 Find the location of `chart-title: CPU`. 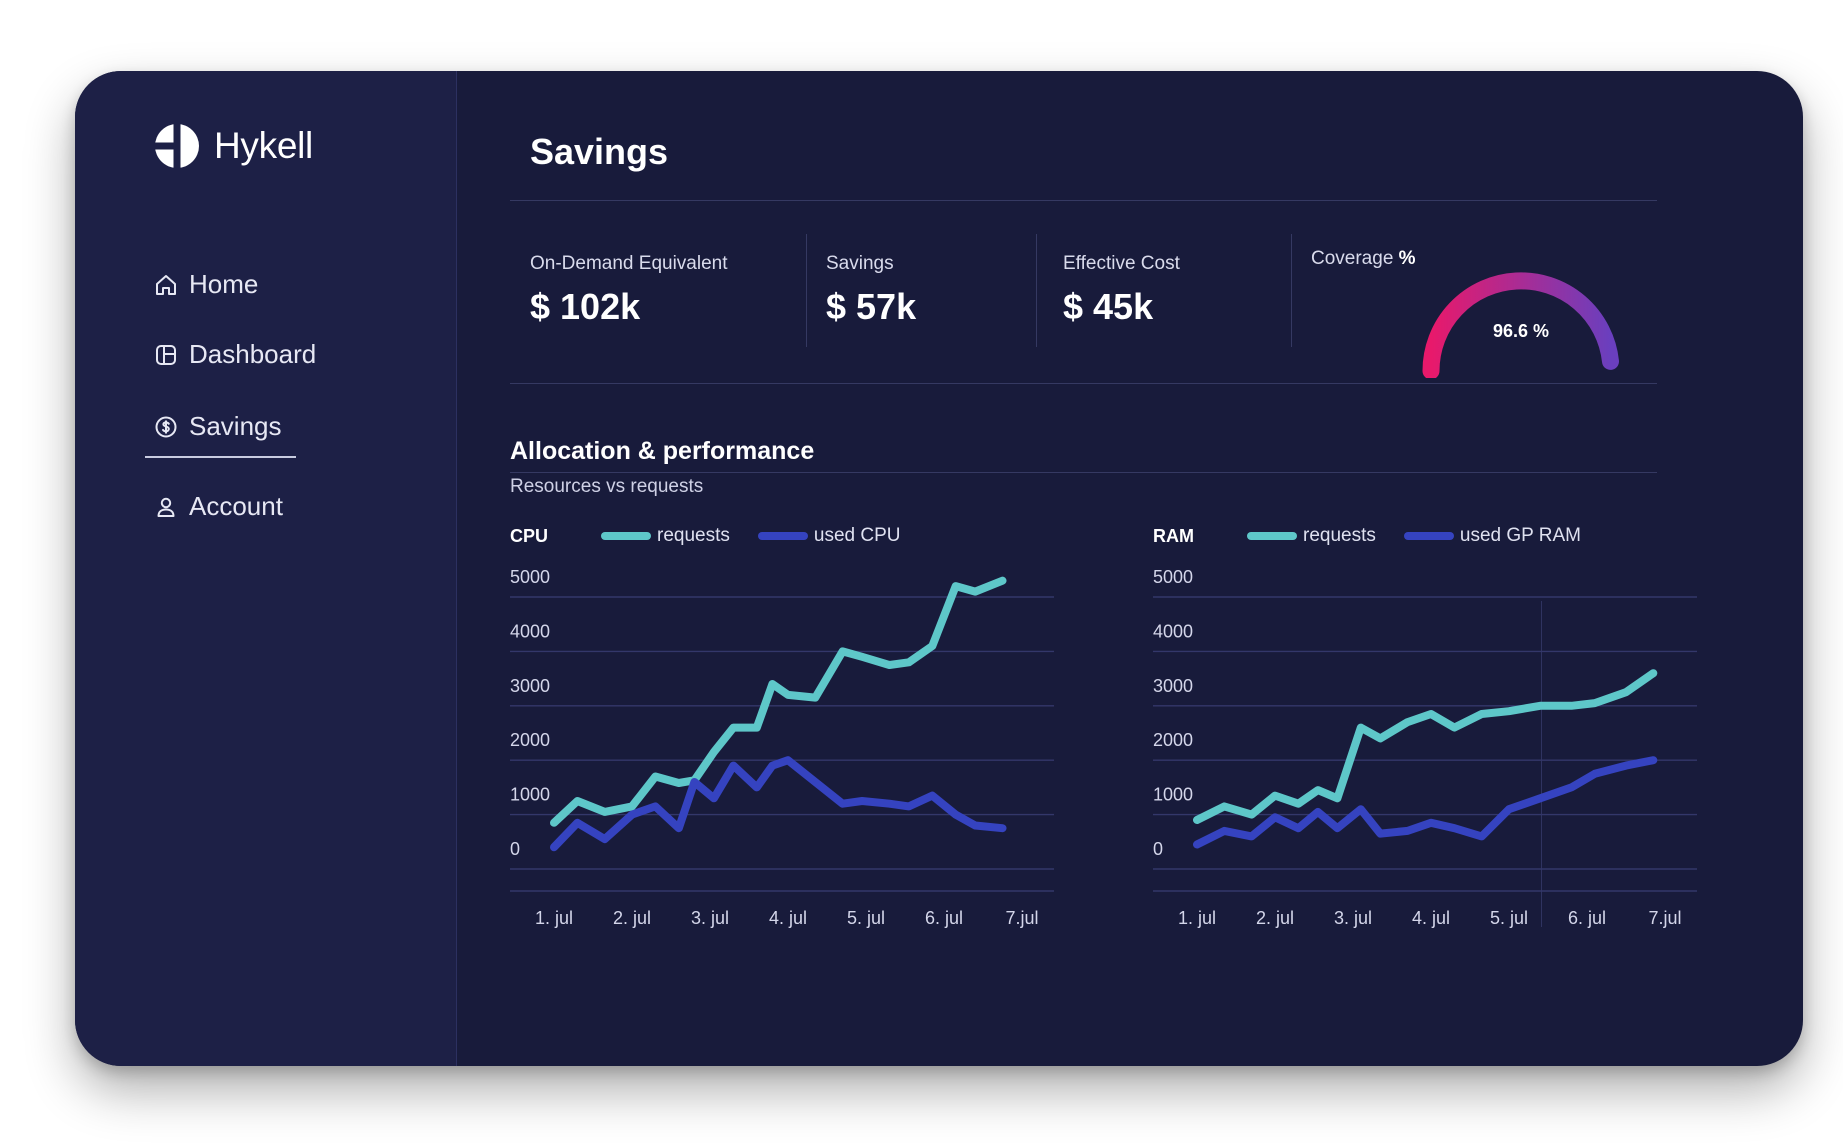

chart-title: CPU is located at coordinates (529, 535).